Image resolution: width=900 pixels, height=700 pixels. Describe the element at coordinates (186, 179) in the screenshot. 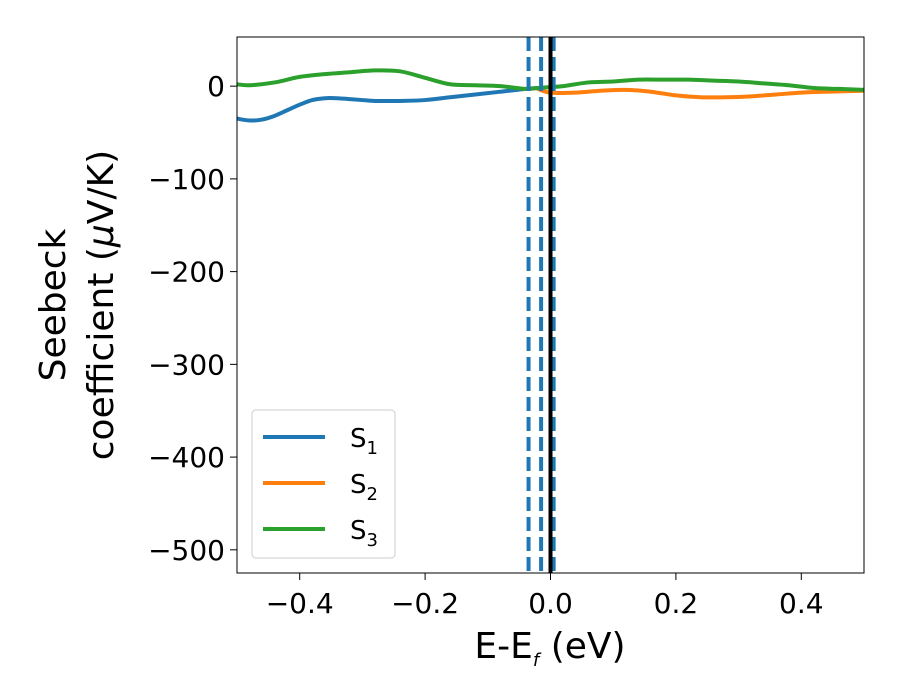

I see `y-tick-label: −100` at that location.